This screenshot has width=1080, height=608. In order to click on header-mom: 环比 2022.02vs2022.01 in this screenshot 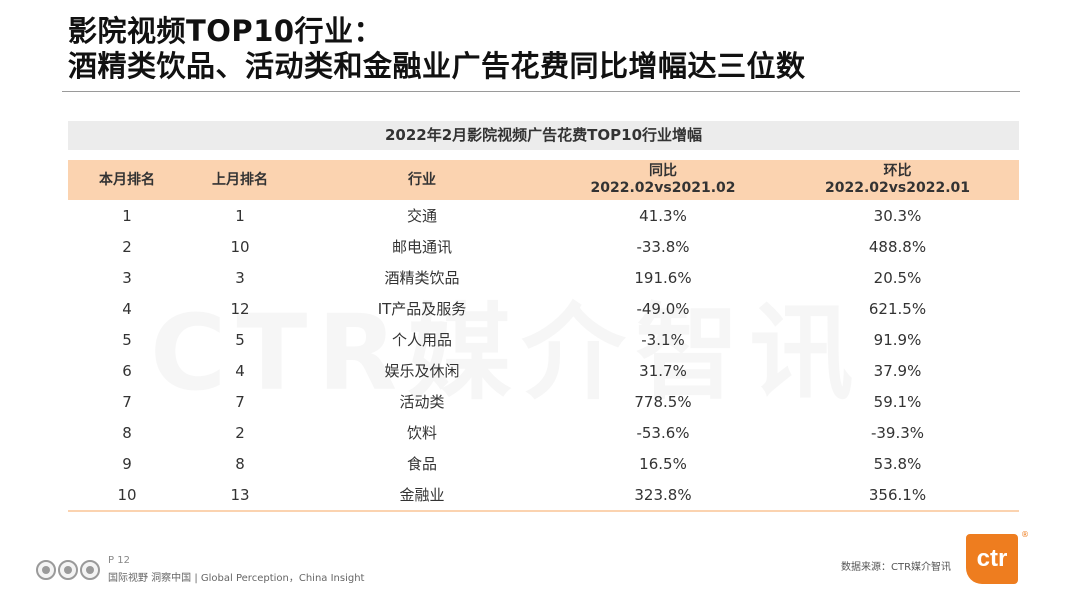, I will do `click(897, 180)`.